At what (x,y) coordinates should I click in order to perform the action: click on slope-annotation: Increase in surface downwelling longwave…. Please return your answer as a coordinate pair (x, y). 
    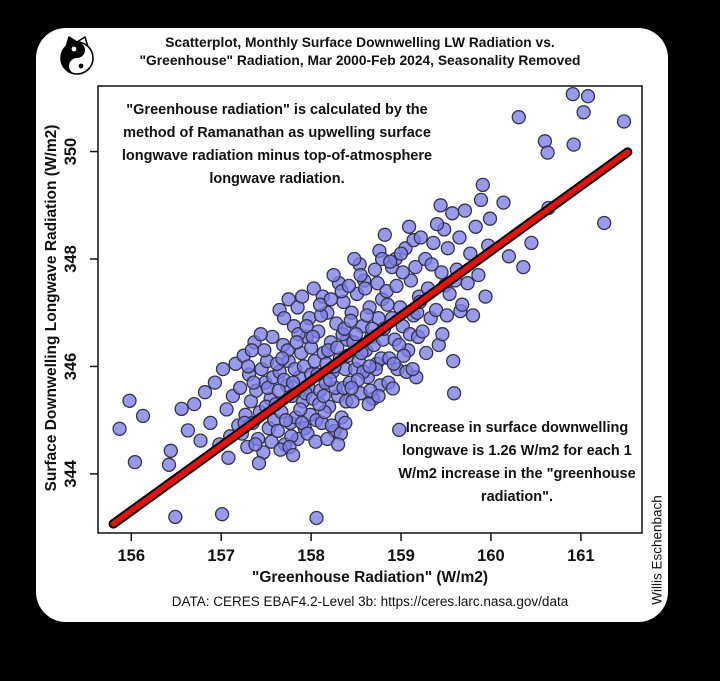
    Looking at the image, I should click on (517, 462).